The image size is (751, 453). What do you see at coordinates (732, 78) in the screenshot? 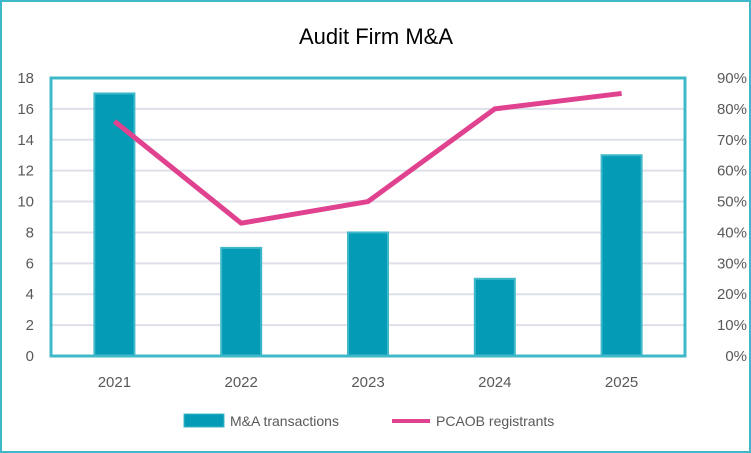
I see `y-right-tick-label: 90%` at bounding box center [732, 78].